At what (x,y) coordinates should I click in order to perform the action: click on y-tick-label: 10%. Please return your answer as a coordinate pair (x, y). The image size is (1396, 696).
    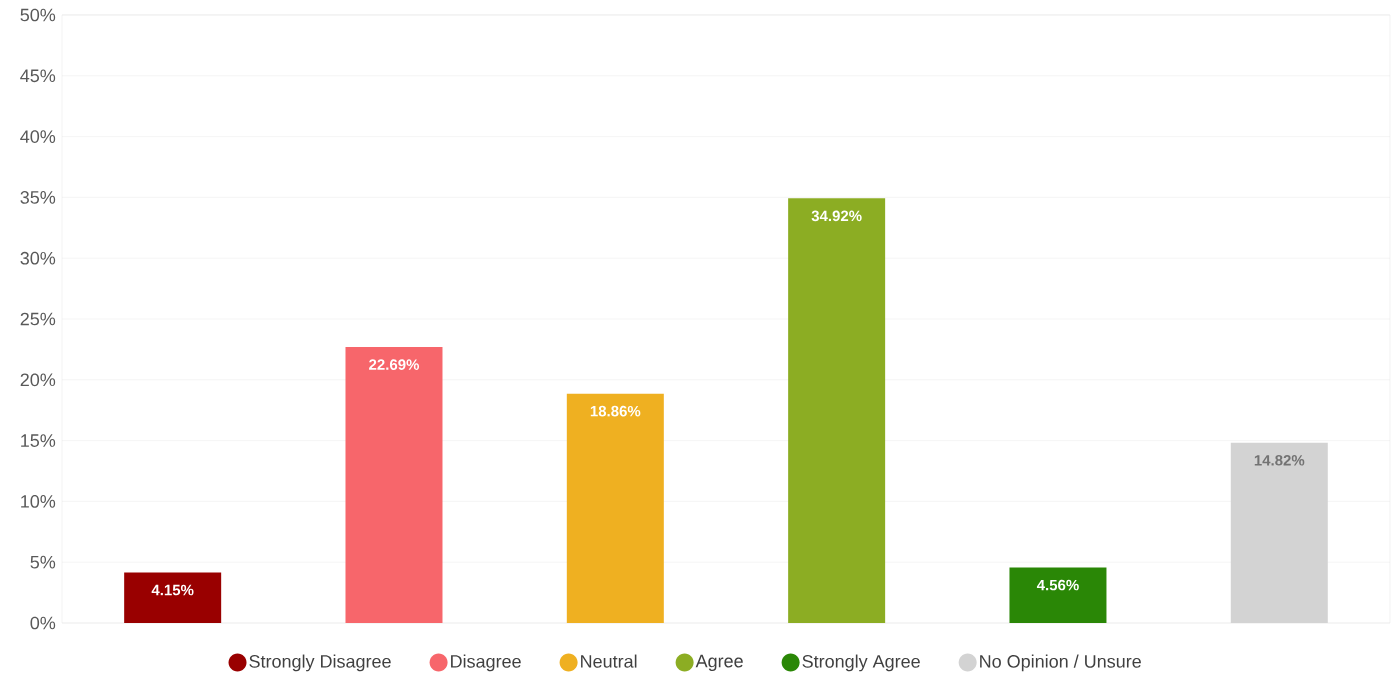
    Looking at the image, I should click on (38, 501).